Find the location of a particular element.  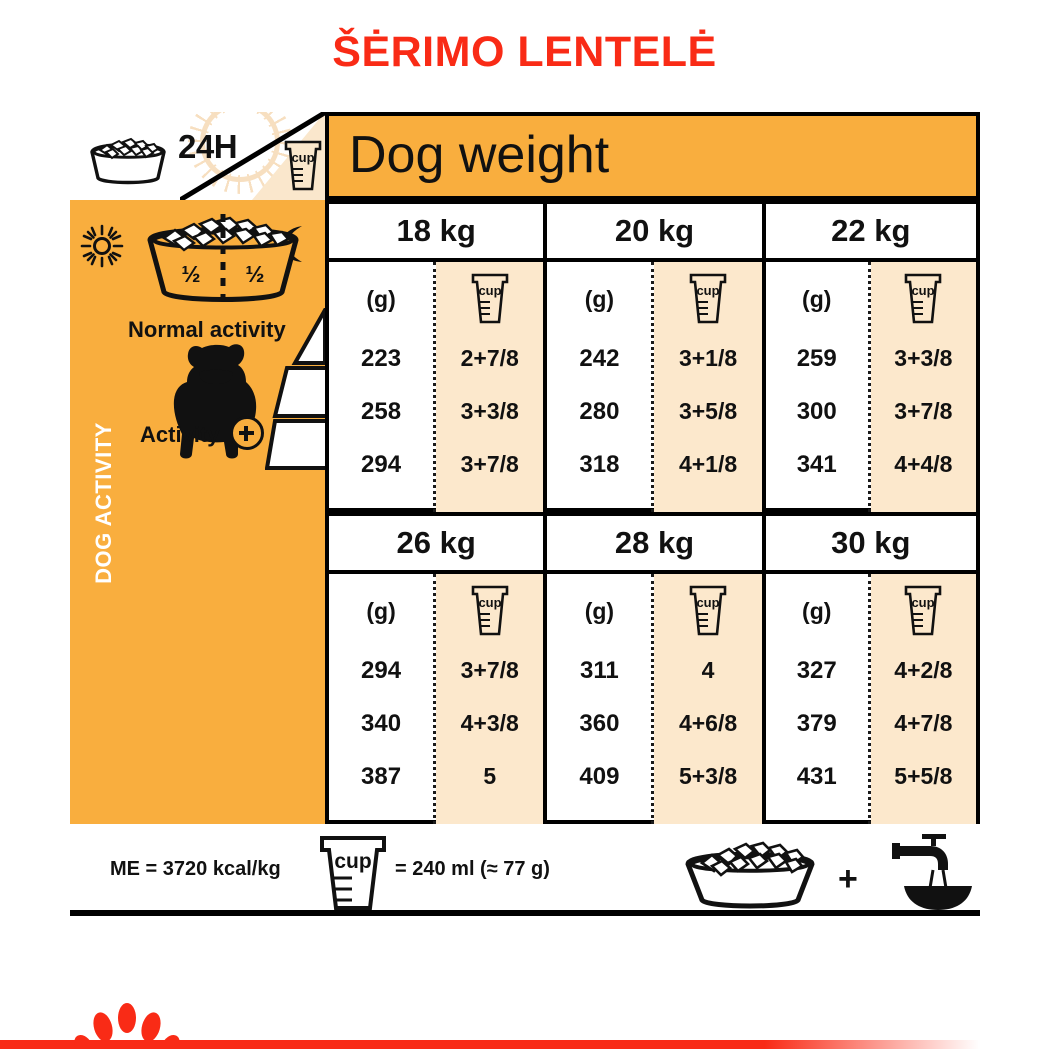

duration-label: 24H is located at coordinates (208, 146).